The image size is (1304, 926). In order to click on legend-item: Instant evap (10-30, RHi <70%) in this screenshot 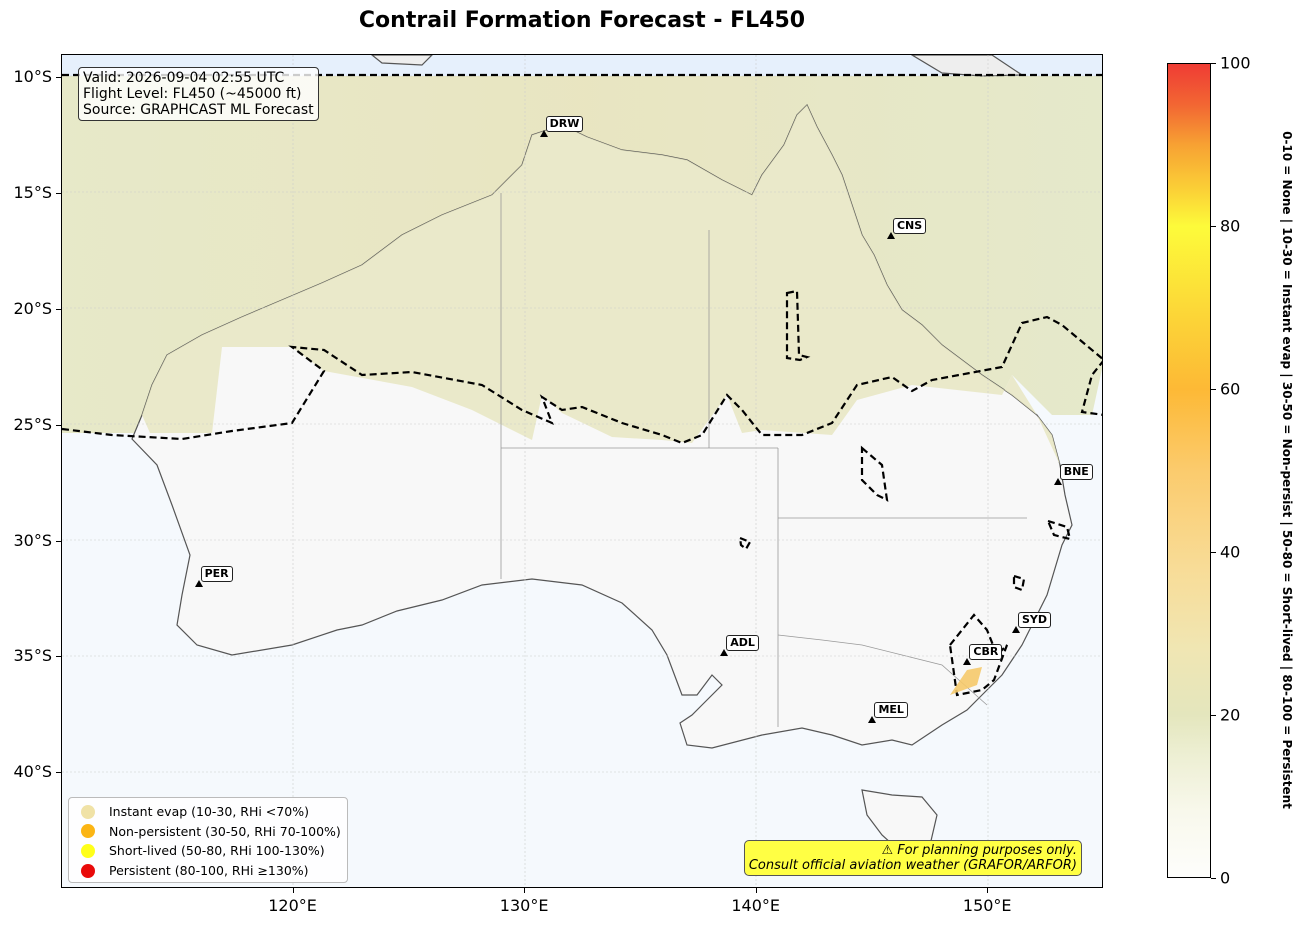, I will do `click(208, 812)`.